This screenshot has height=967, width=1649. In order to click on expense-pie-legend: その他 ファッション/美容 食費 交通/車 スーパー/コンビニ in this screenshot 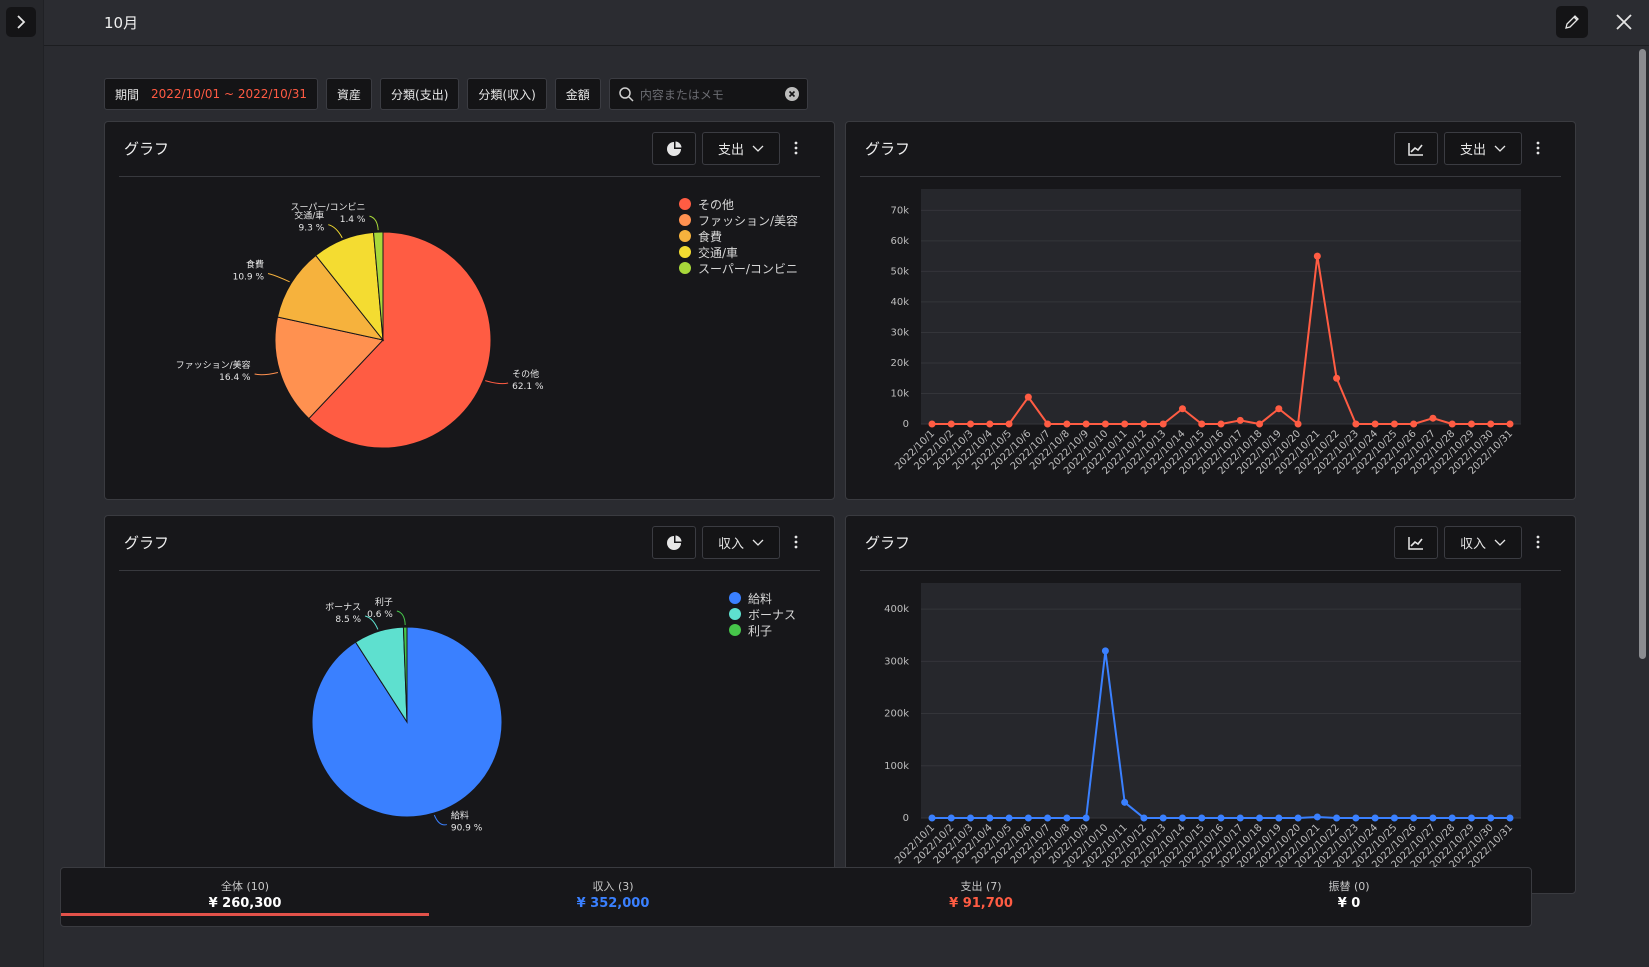, I will do `click(738, 236)`.